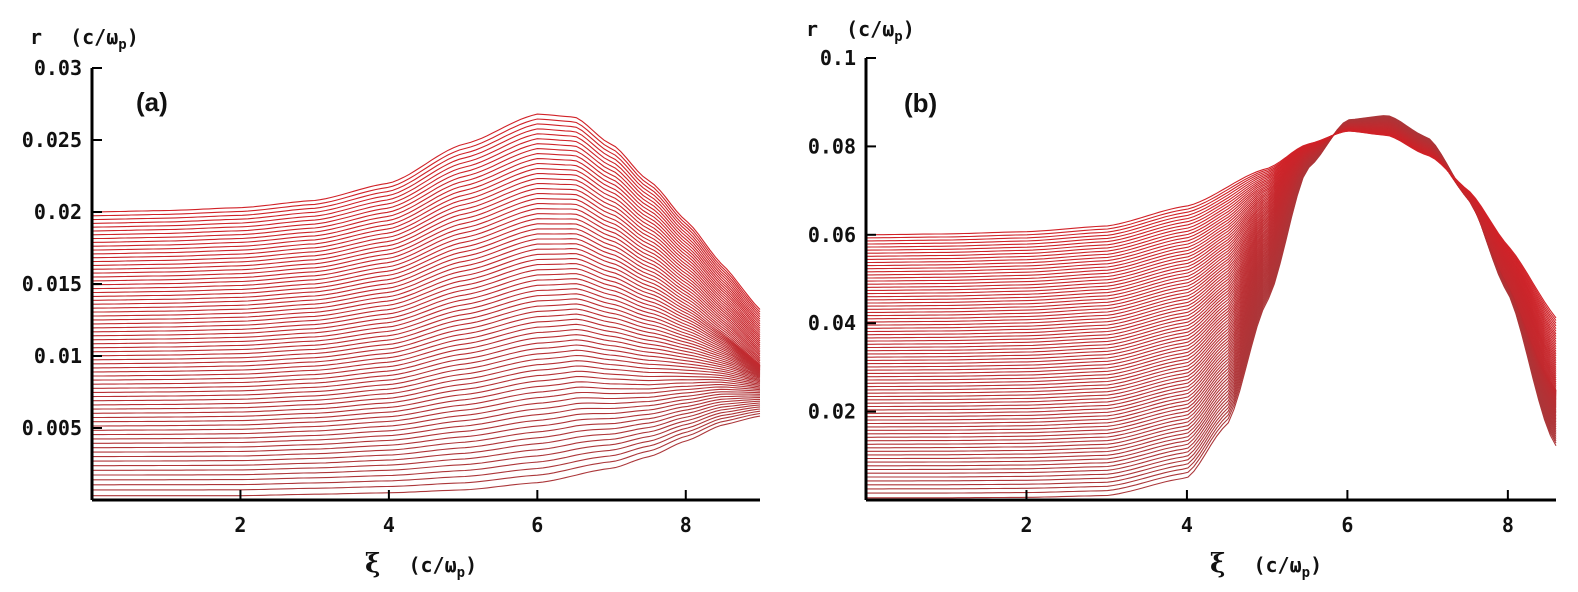 This screenshot has width=1578, height=592. What do you see at coordinates (832, 146) in the screenshot?
I see `y-tick-label-b-3: 0.08` at bounding box center [832, 146].